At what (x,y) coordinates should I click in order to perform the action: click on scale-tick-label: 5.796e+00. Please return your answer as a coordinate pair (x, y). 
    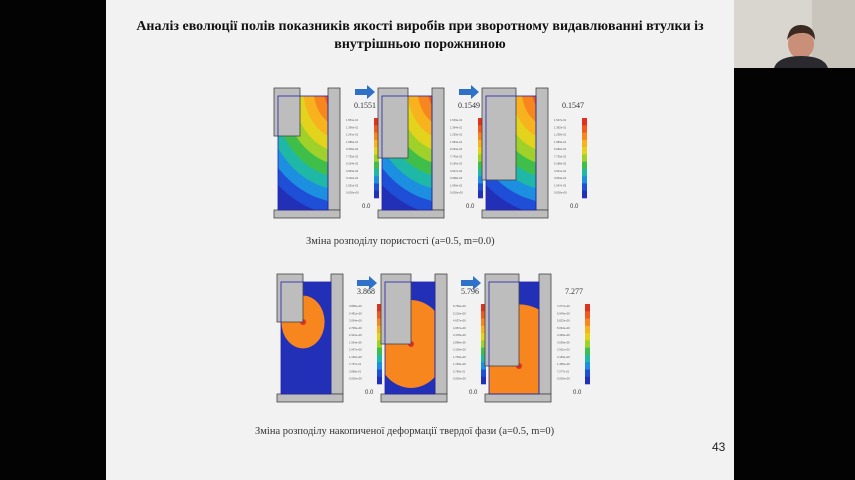
    Looking at the image, I should click on (459, 306).